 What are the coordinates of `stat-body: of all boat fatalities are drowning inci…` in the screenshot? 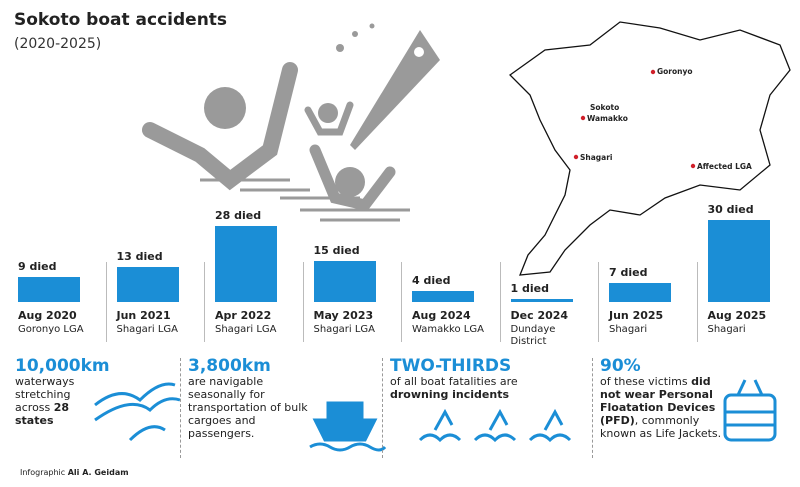 It's located at (455, 388).